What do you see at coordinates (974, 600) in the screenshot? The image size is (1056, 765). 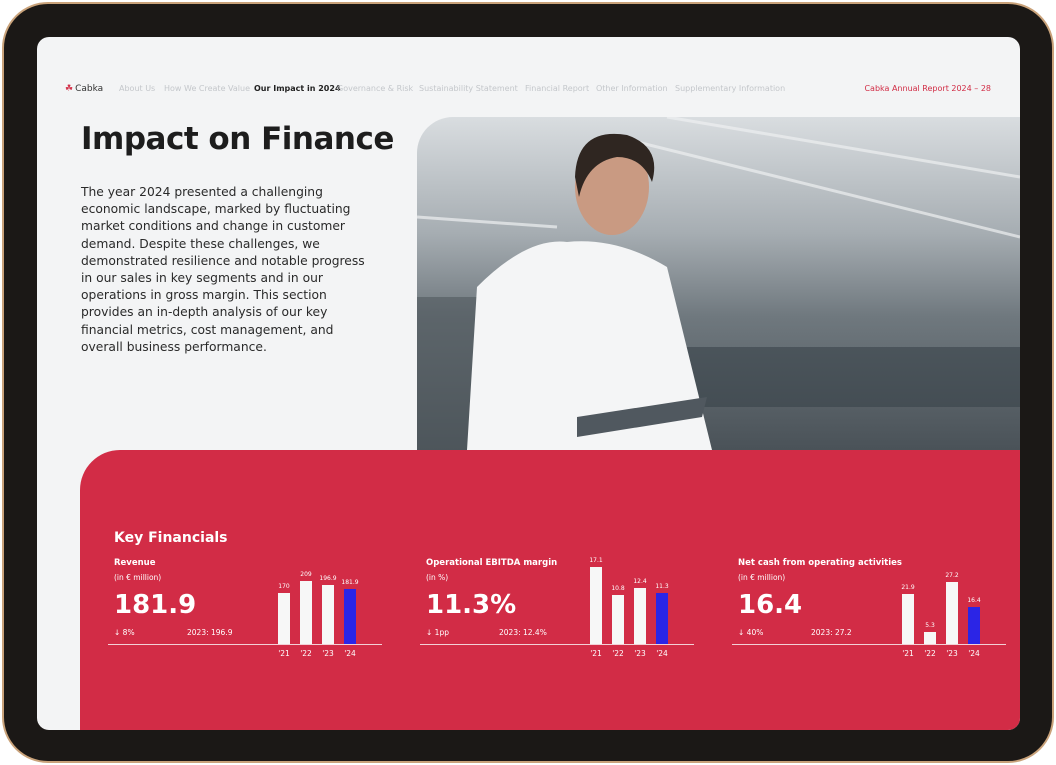 I see `bar-value-label: 16.4` at bounding box center [974, 600].